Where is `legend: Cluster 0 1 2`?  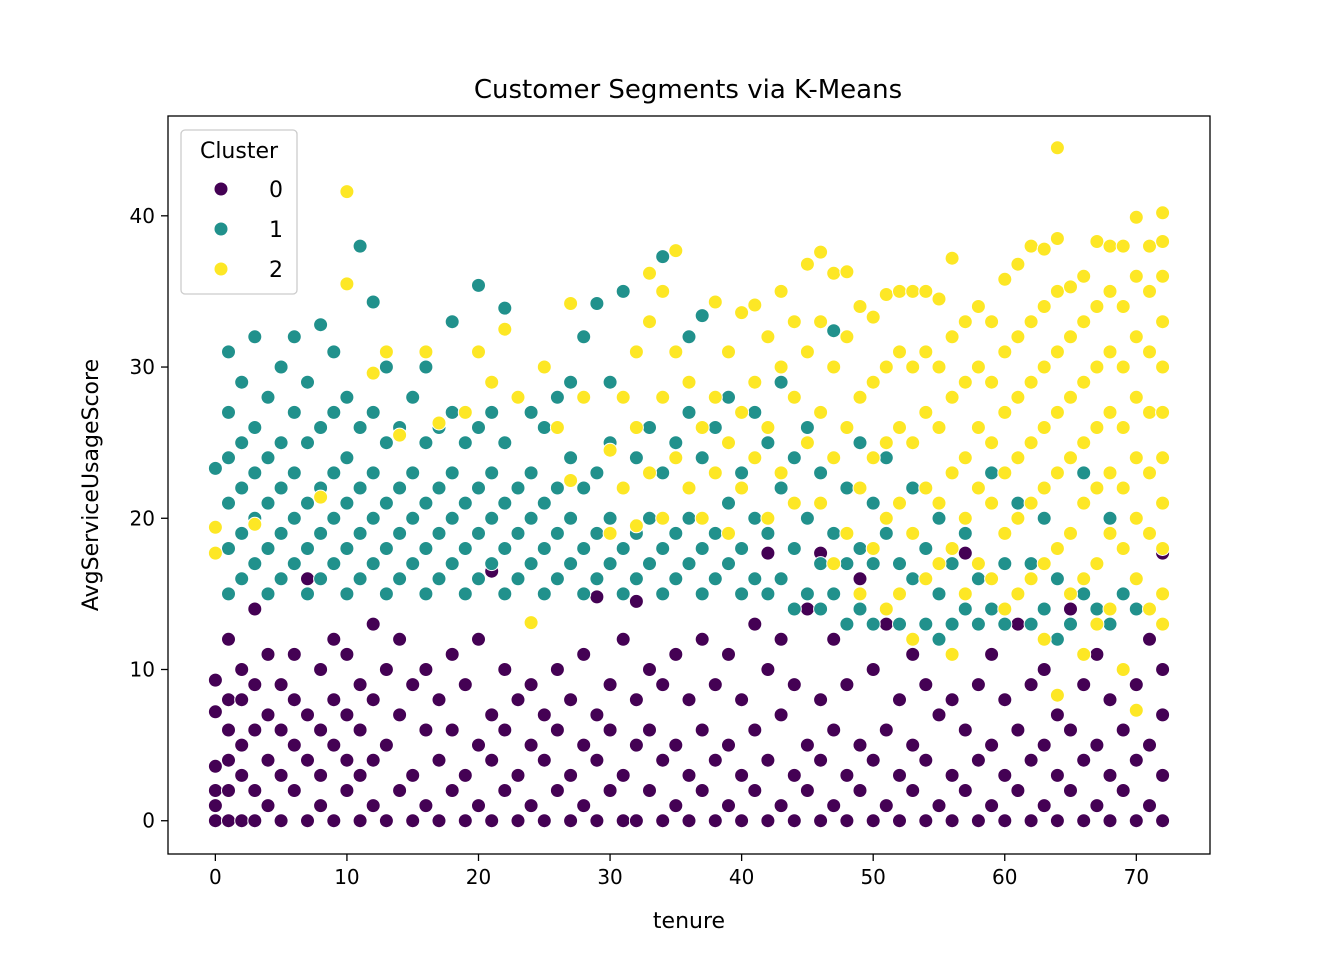
legend: Cluster 0 1 2 is located at coordinates (239, 212).